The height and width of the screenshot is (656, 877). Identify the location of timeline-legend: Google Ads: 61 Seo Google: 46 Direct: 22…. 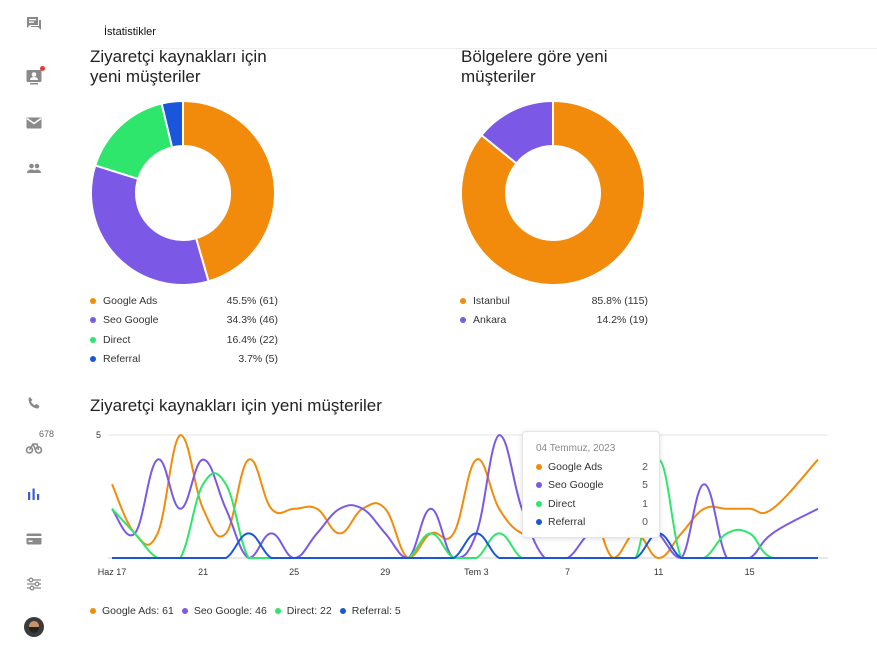
(249, 611).